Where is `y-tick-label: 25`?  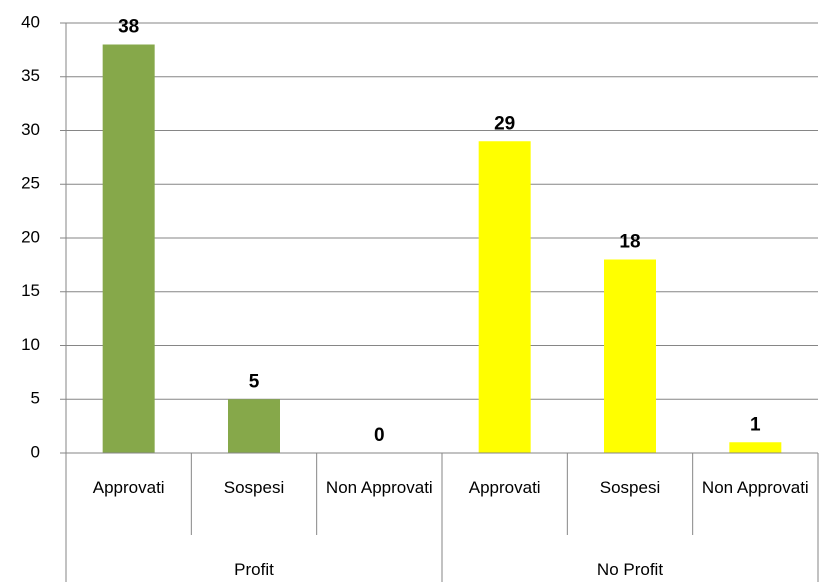 y-tick-label: 25 is located at coordinates (30, 183).